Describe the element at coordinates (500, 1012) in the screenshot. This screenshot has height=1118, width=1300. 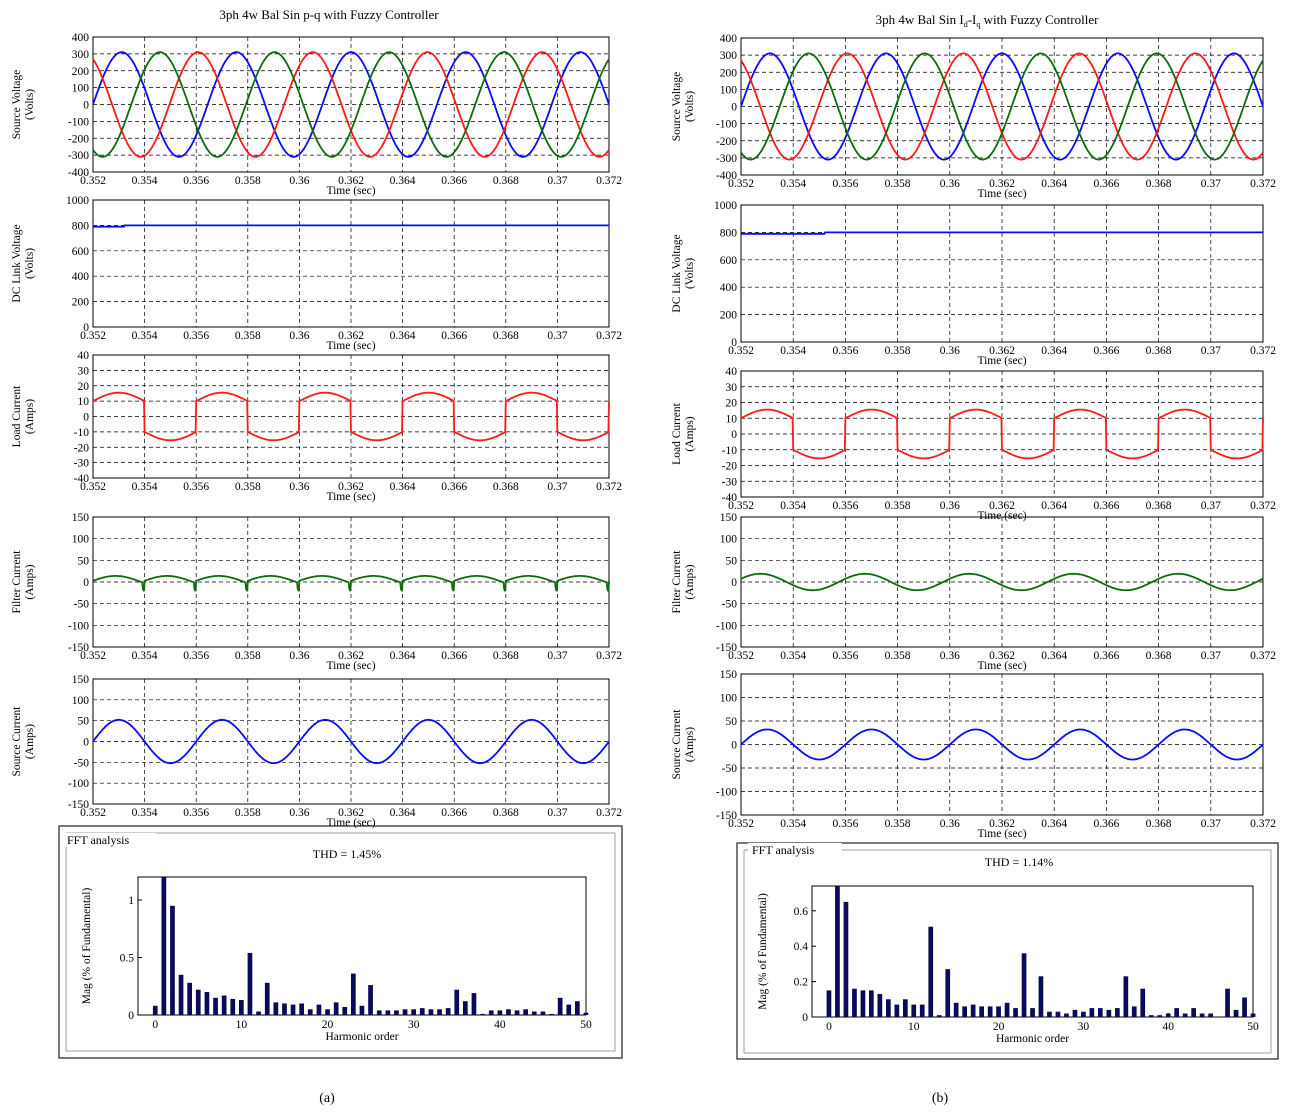
I see `a-fft-bar-h40` at that location.